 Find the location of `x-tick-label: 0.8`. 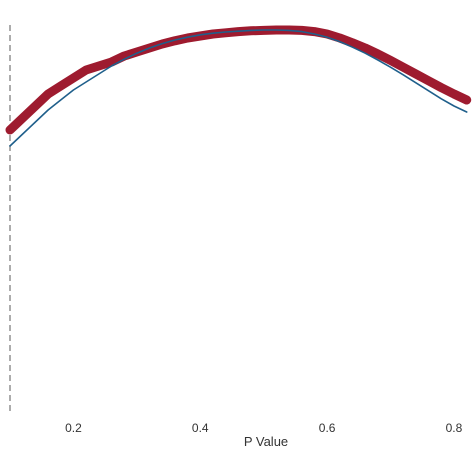

x-tick-label: 0.8 is located at coordinates (454, 428).